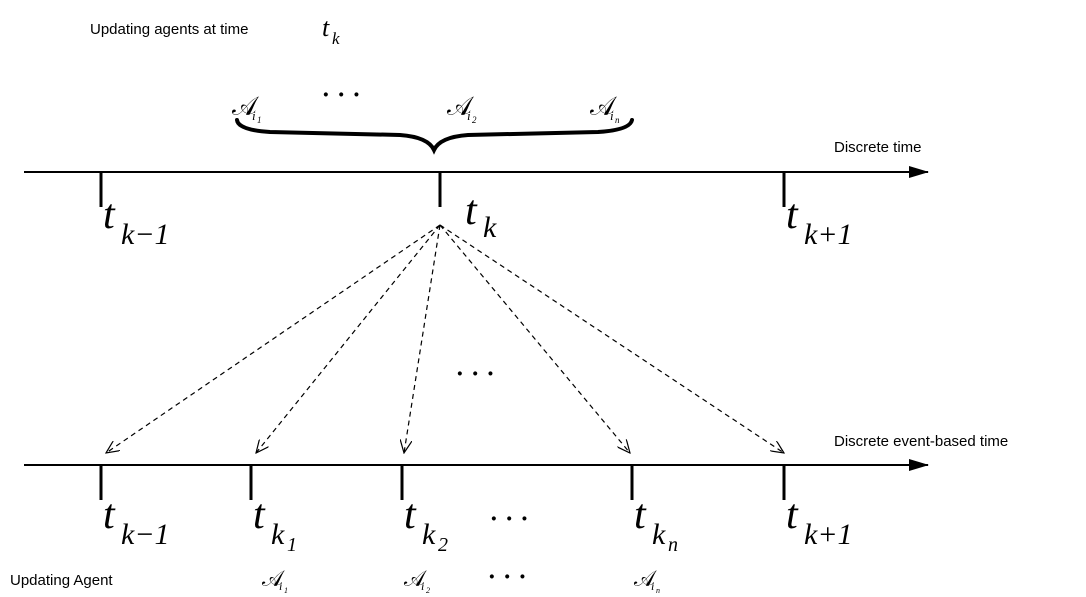 The image size is (1086, 597). I want to click on label-t-k-plus-1-base: t, so click(792, 215).